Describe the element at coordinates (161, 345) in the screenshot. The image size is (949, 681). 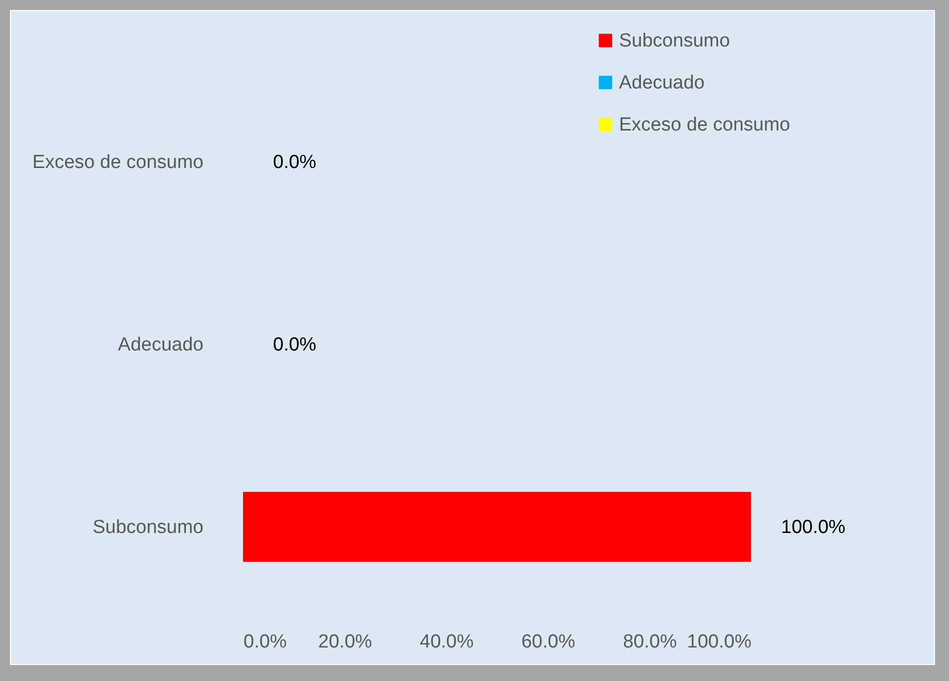
I see `y-tick-label: Adecuado` at that location.